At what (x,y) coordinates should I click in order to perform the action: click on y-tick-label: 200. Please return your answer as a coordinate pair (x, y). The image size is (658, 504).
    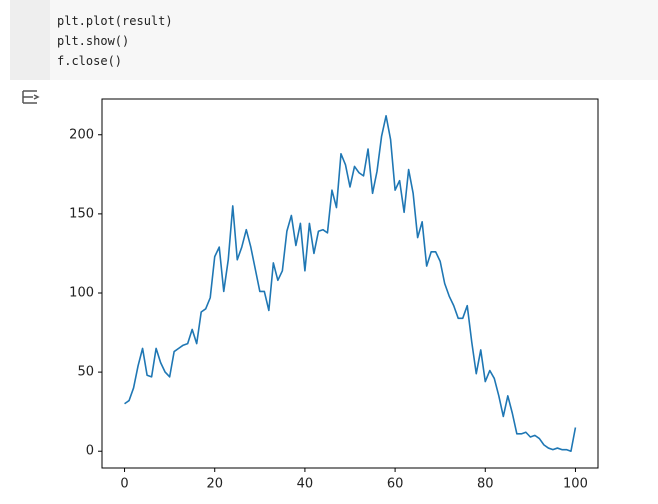
    Looking at the image, I should click on (81, 134).